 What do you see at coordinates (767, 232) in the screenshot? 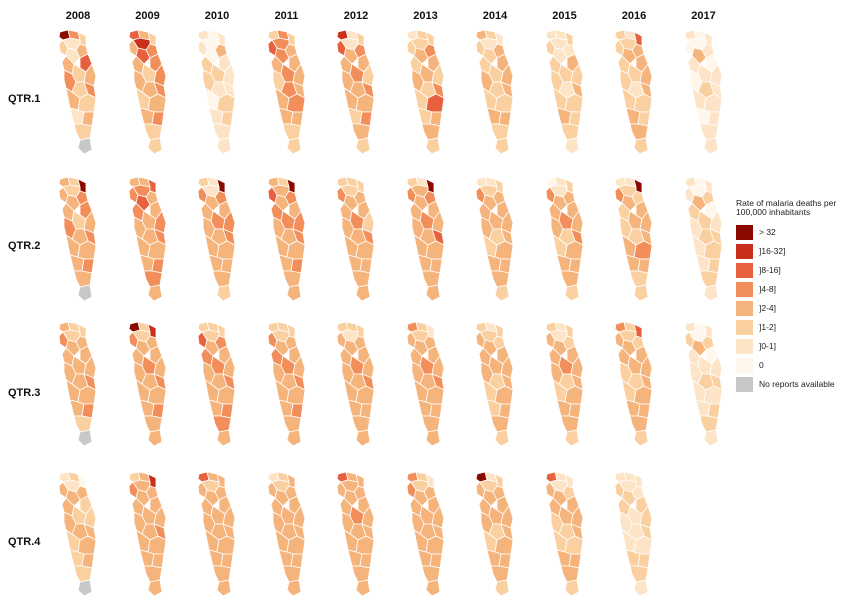
I see `legend-label: > 32` at bounding box center [767, 232].